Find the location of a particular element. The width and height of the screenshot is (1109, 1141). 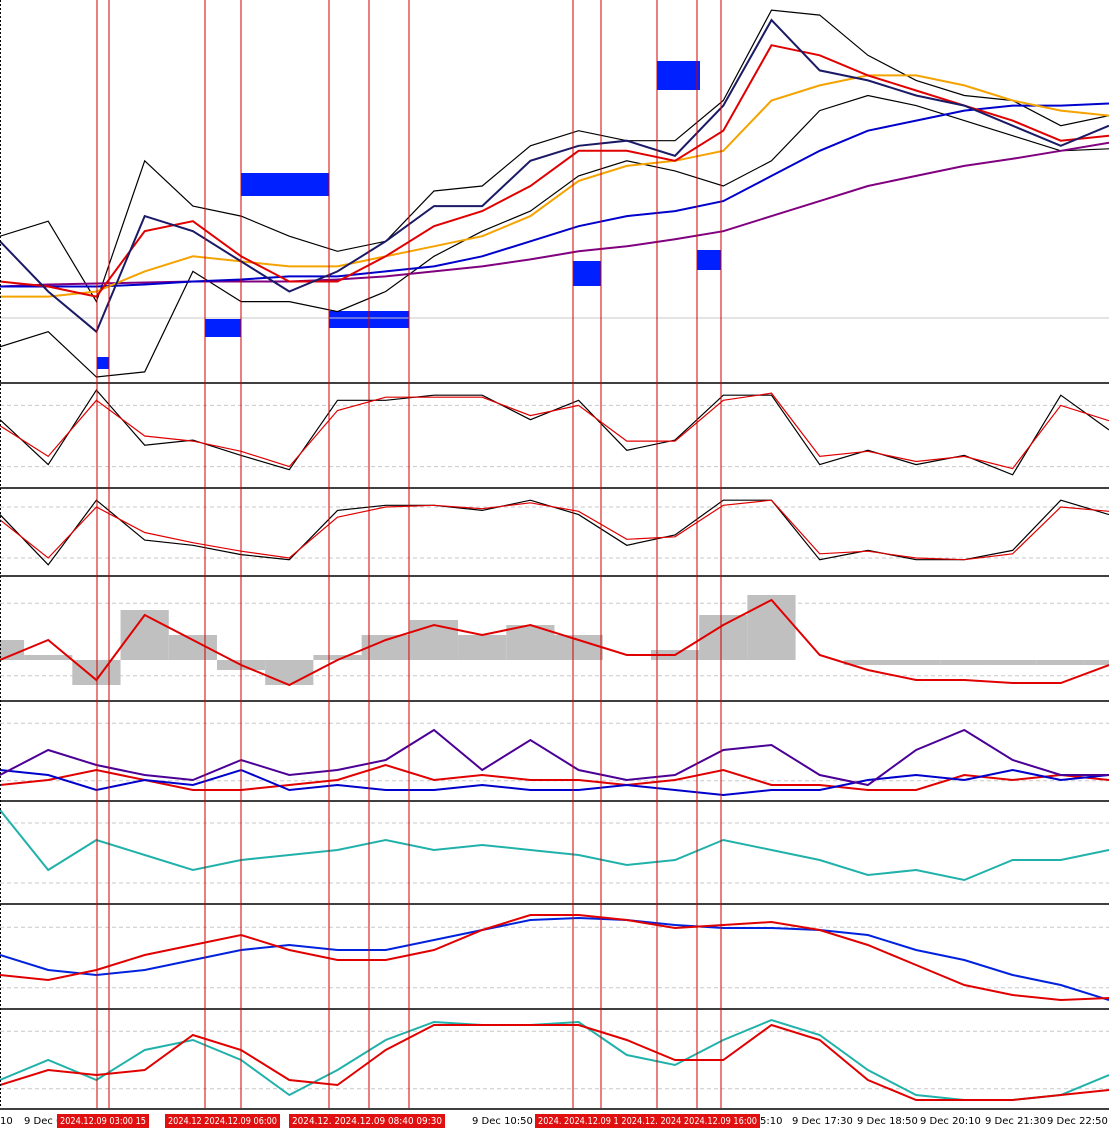

marker-label: 2024.12. 2024.12.09 08:40 09:30 is located at coordinates (367, 1121).